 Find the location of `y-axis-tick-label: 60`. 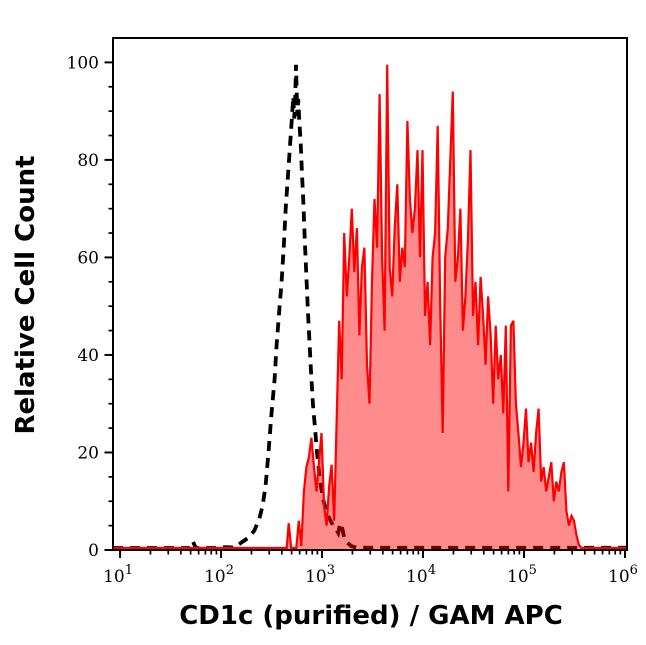

y-axis-tick-label: 60 is located at coordinates (88, 258).